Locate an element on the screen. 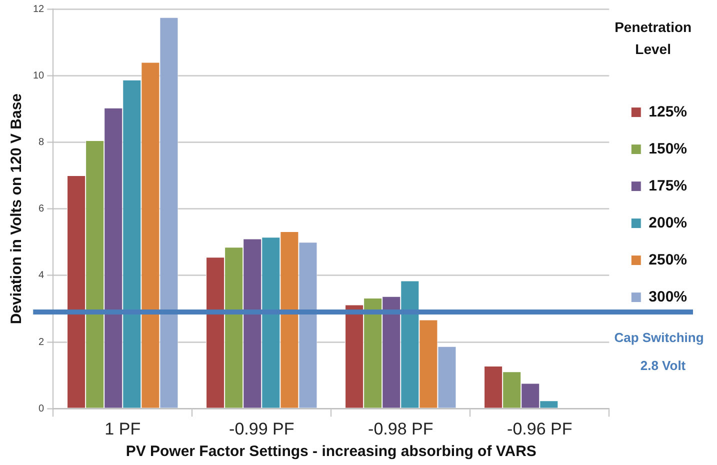 Image resolution: width=717 pixels, height=465 pixels. x-axis-title: PV Power Factor Settings - increasing absorbing of VARS is located at coordinates (331, 451).